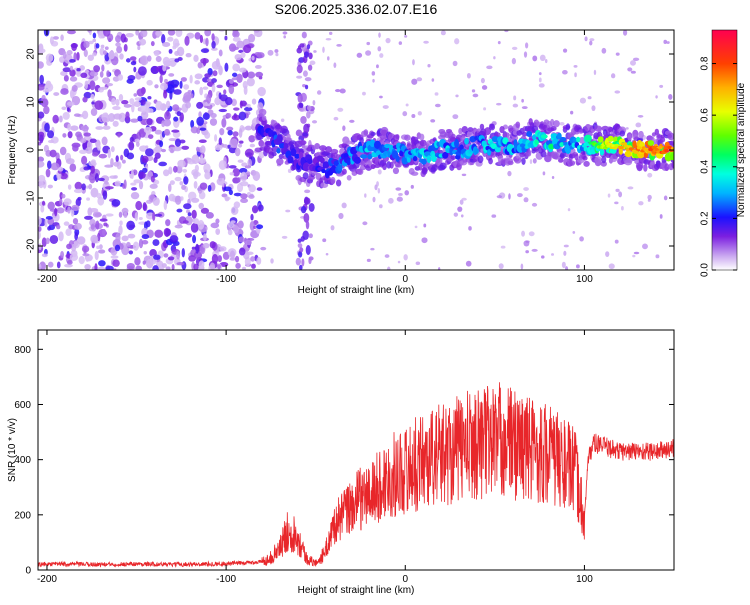 The width and height of the screenshot is (750, 605). What do you see at coordinates (584, 279) in the screenshot?
I see `x-tick-label: 100` at bounding box center [584, 279].